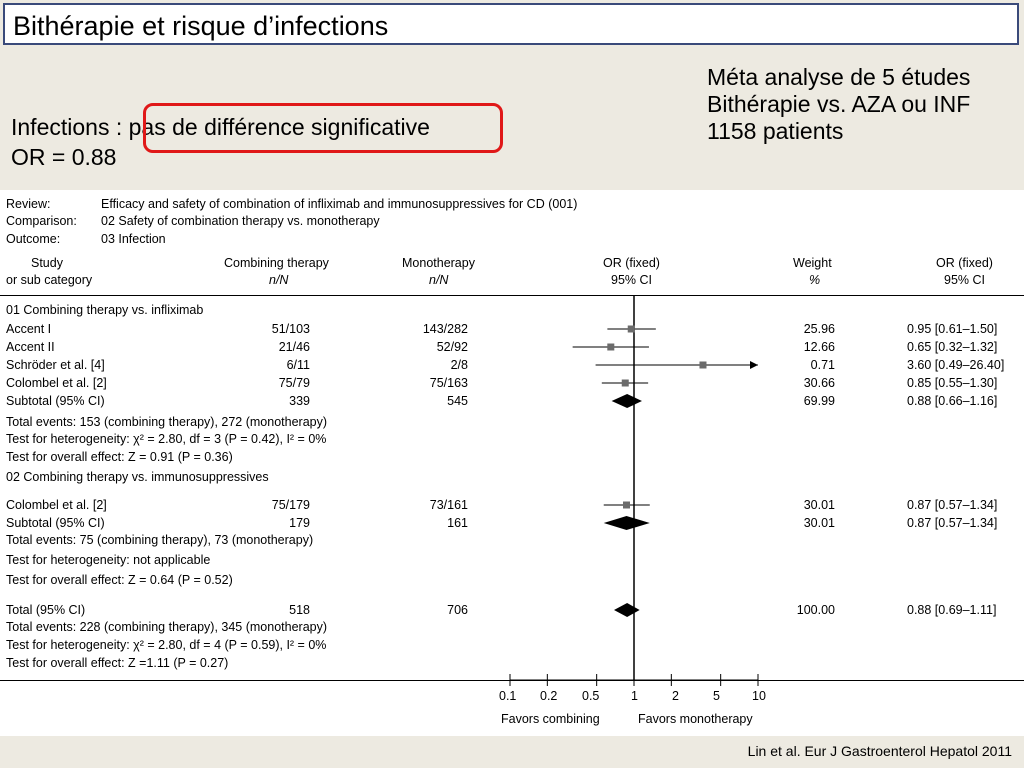 Image resolution: width=1024 pixels, height=768 pixels. What do you see at coordinates (675, 696) in the screenshot?
I see `axis-tick-label: 2` at bounding box center [675, 696].